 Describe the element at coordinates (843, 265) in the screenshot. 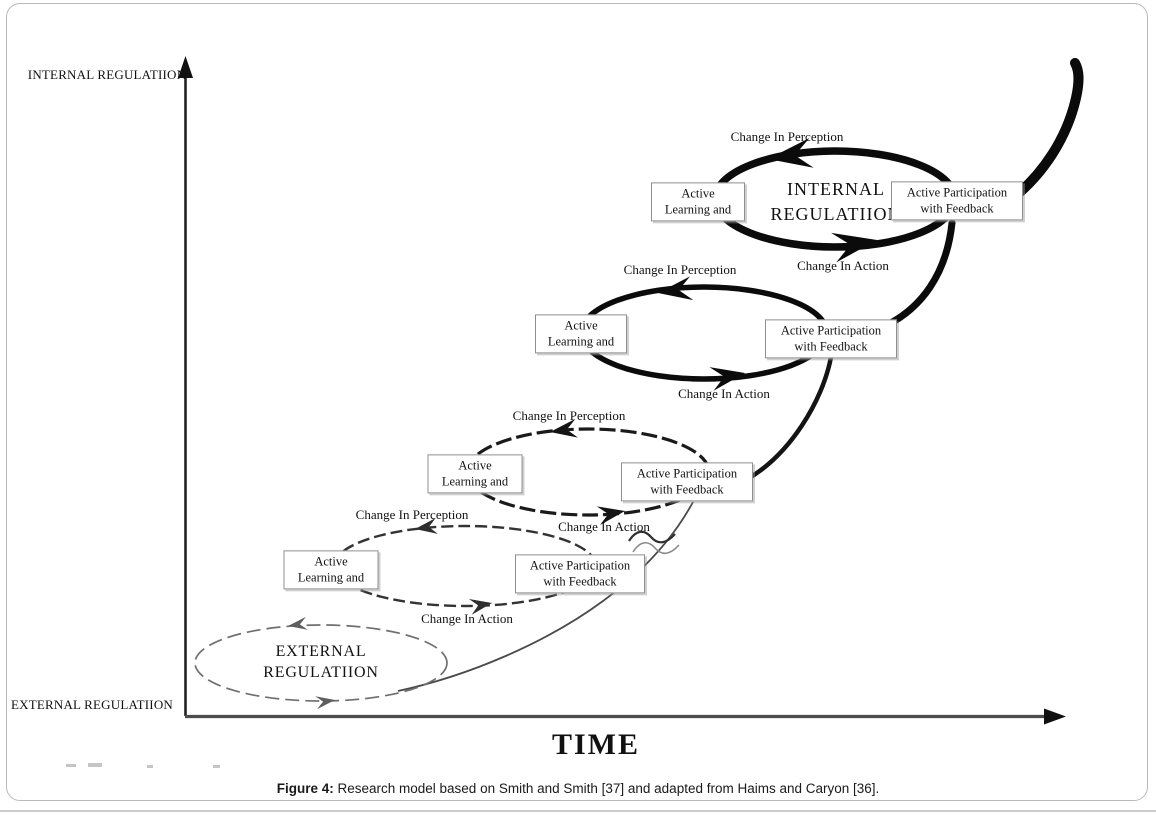

I see `loop-1-bottom-label: Change In Action` at that location.